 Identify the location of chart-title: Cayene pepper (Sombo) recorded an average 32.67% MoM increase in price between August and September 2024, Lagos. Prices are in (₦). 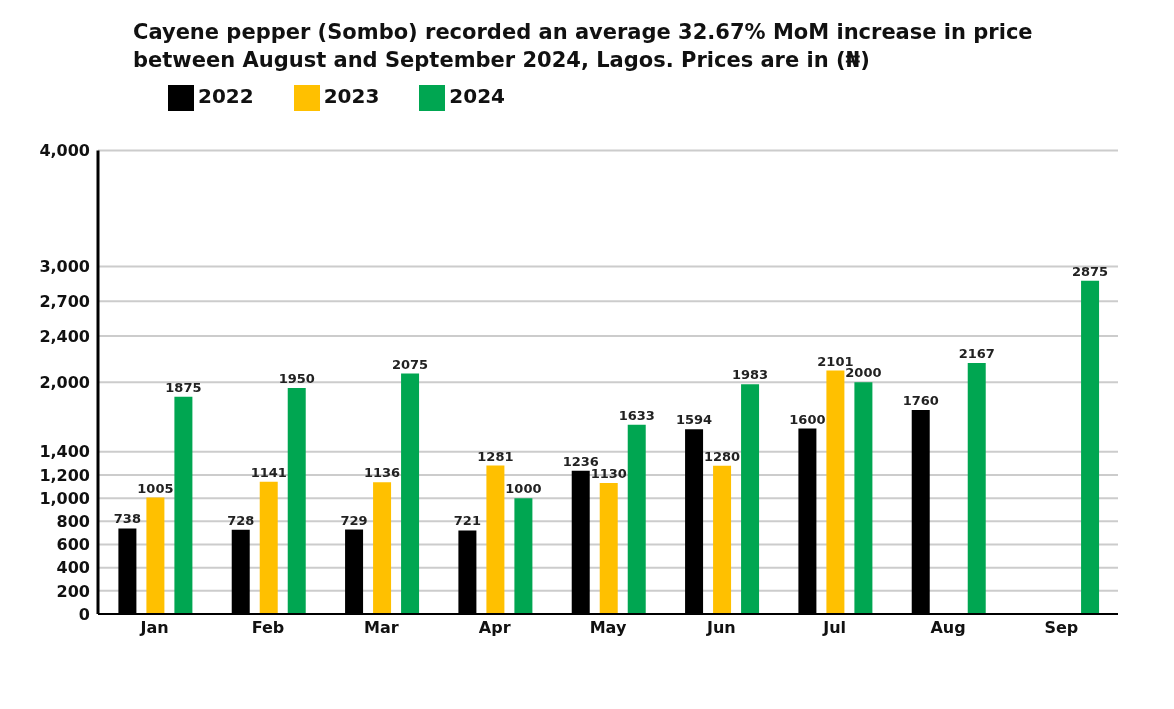
(583, 46).